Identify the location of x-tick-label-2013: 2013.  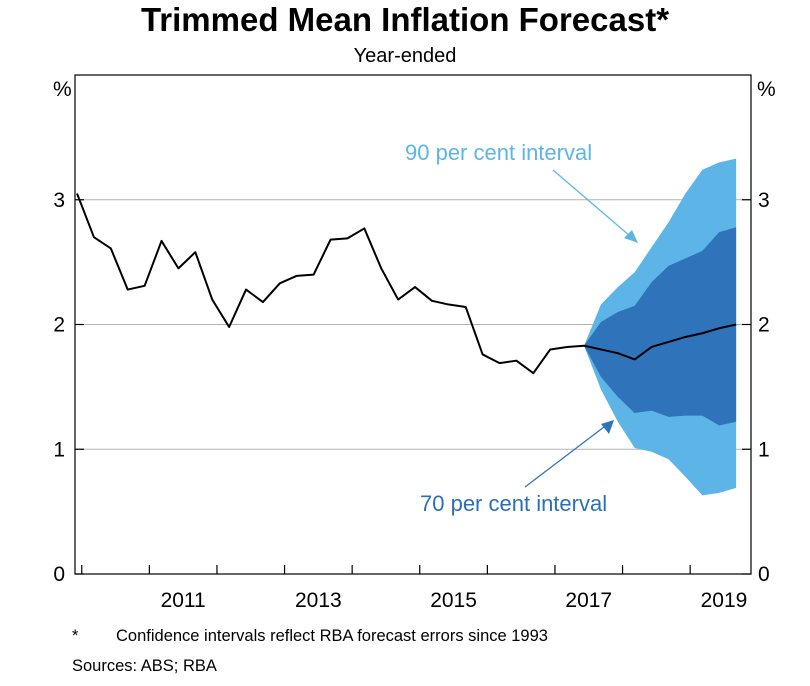
(318, 600).